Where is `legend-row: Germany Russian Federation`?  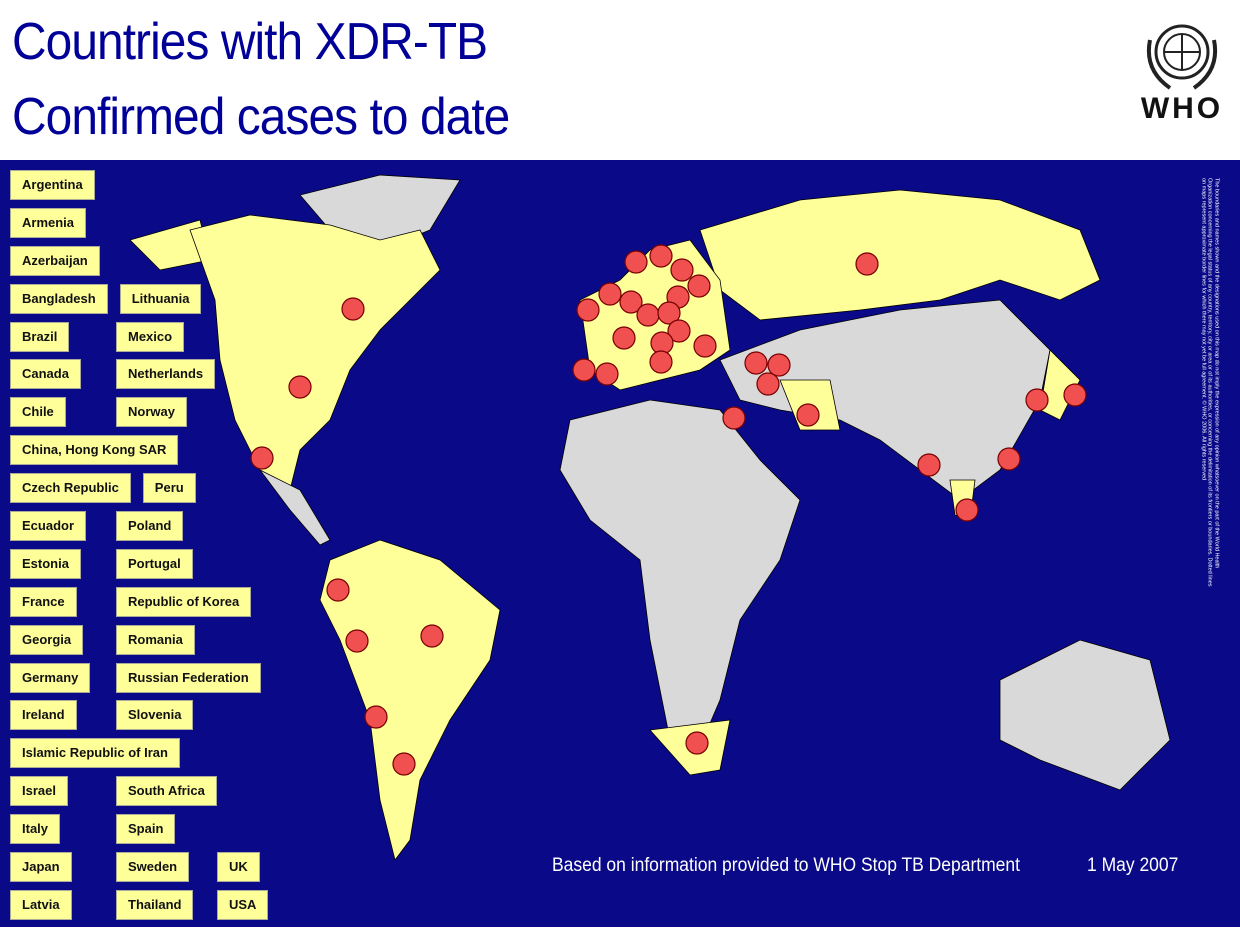
legend-row: Germany Russian Federation is located at coordinates (166, 677).